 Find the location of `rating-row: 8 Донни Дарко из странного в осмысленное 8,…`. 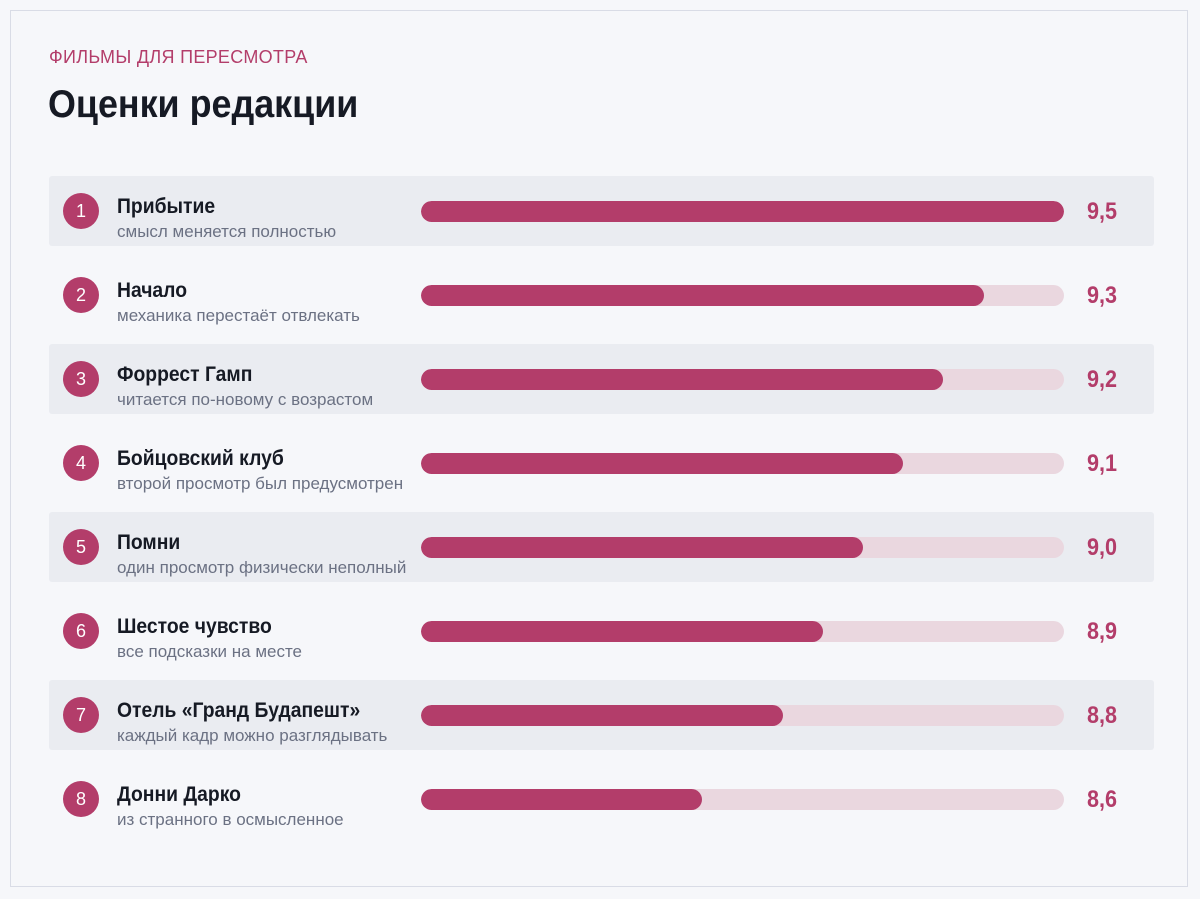

rating-row: 8 Донни Дарко из странного в осмысленное 8,… is located at coordinates (601, 799).